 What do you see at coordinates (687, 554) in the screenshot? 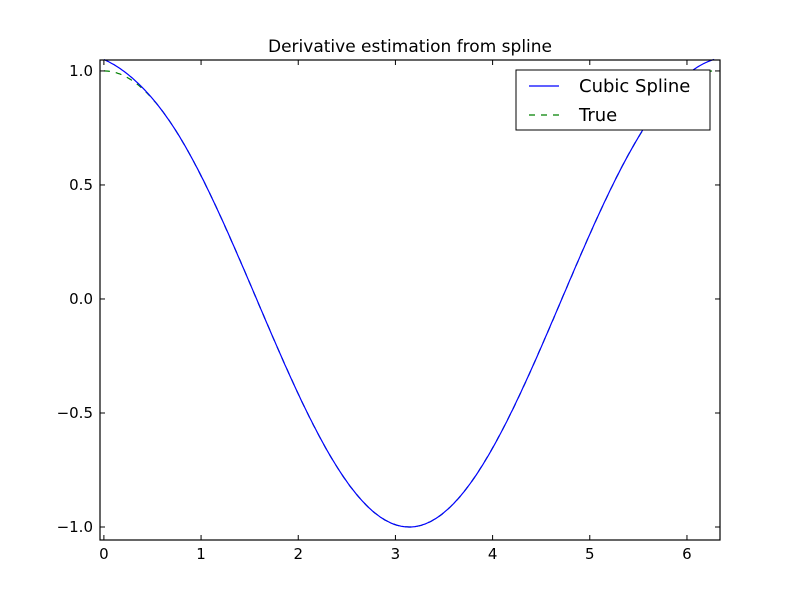
I see `x-tick-label: 6` at bounding box center [687, 554].